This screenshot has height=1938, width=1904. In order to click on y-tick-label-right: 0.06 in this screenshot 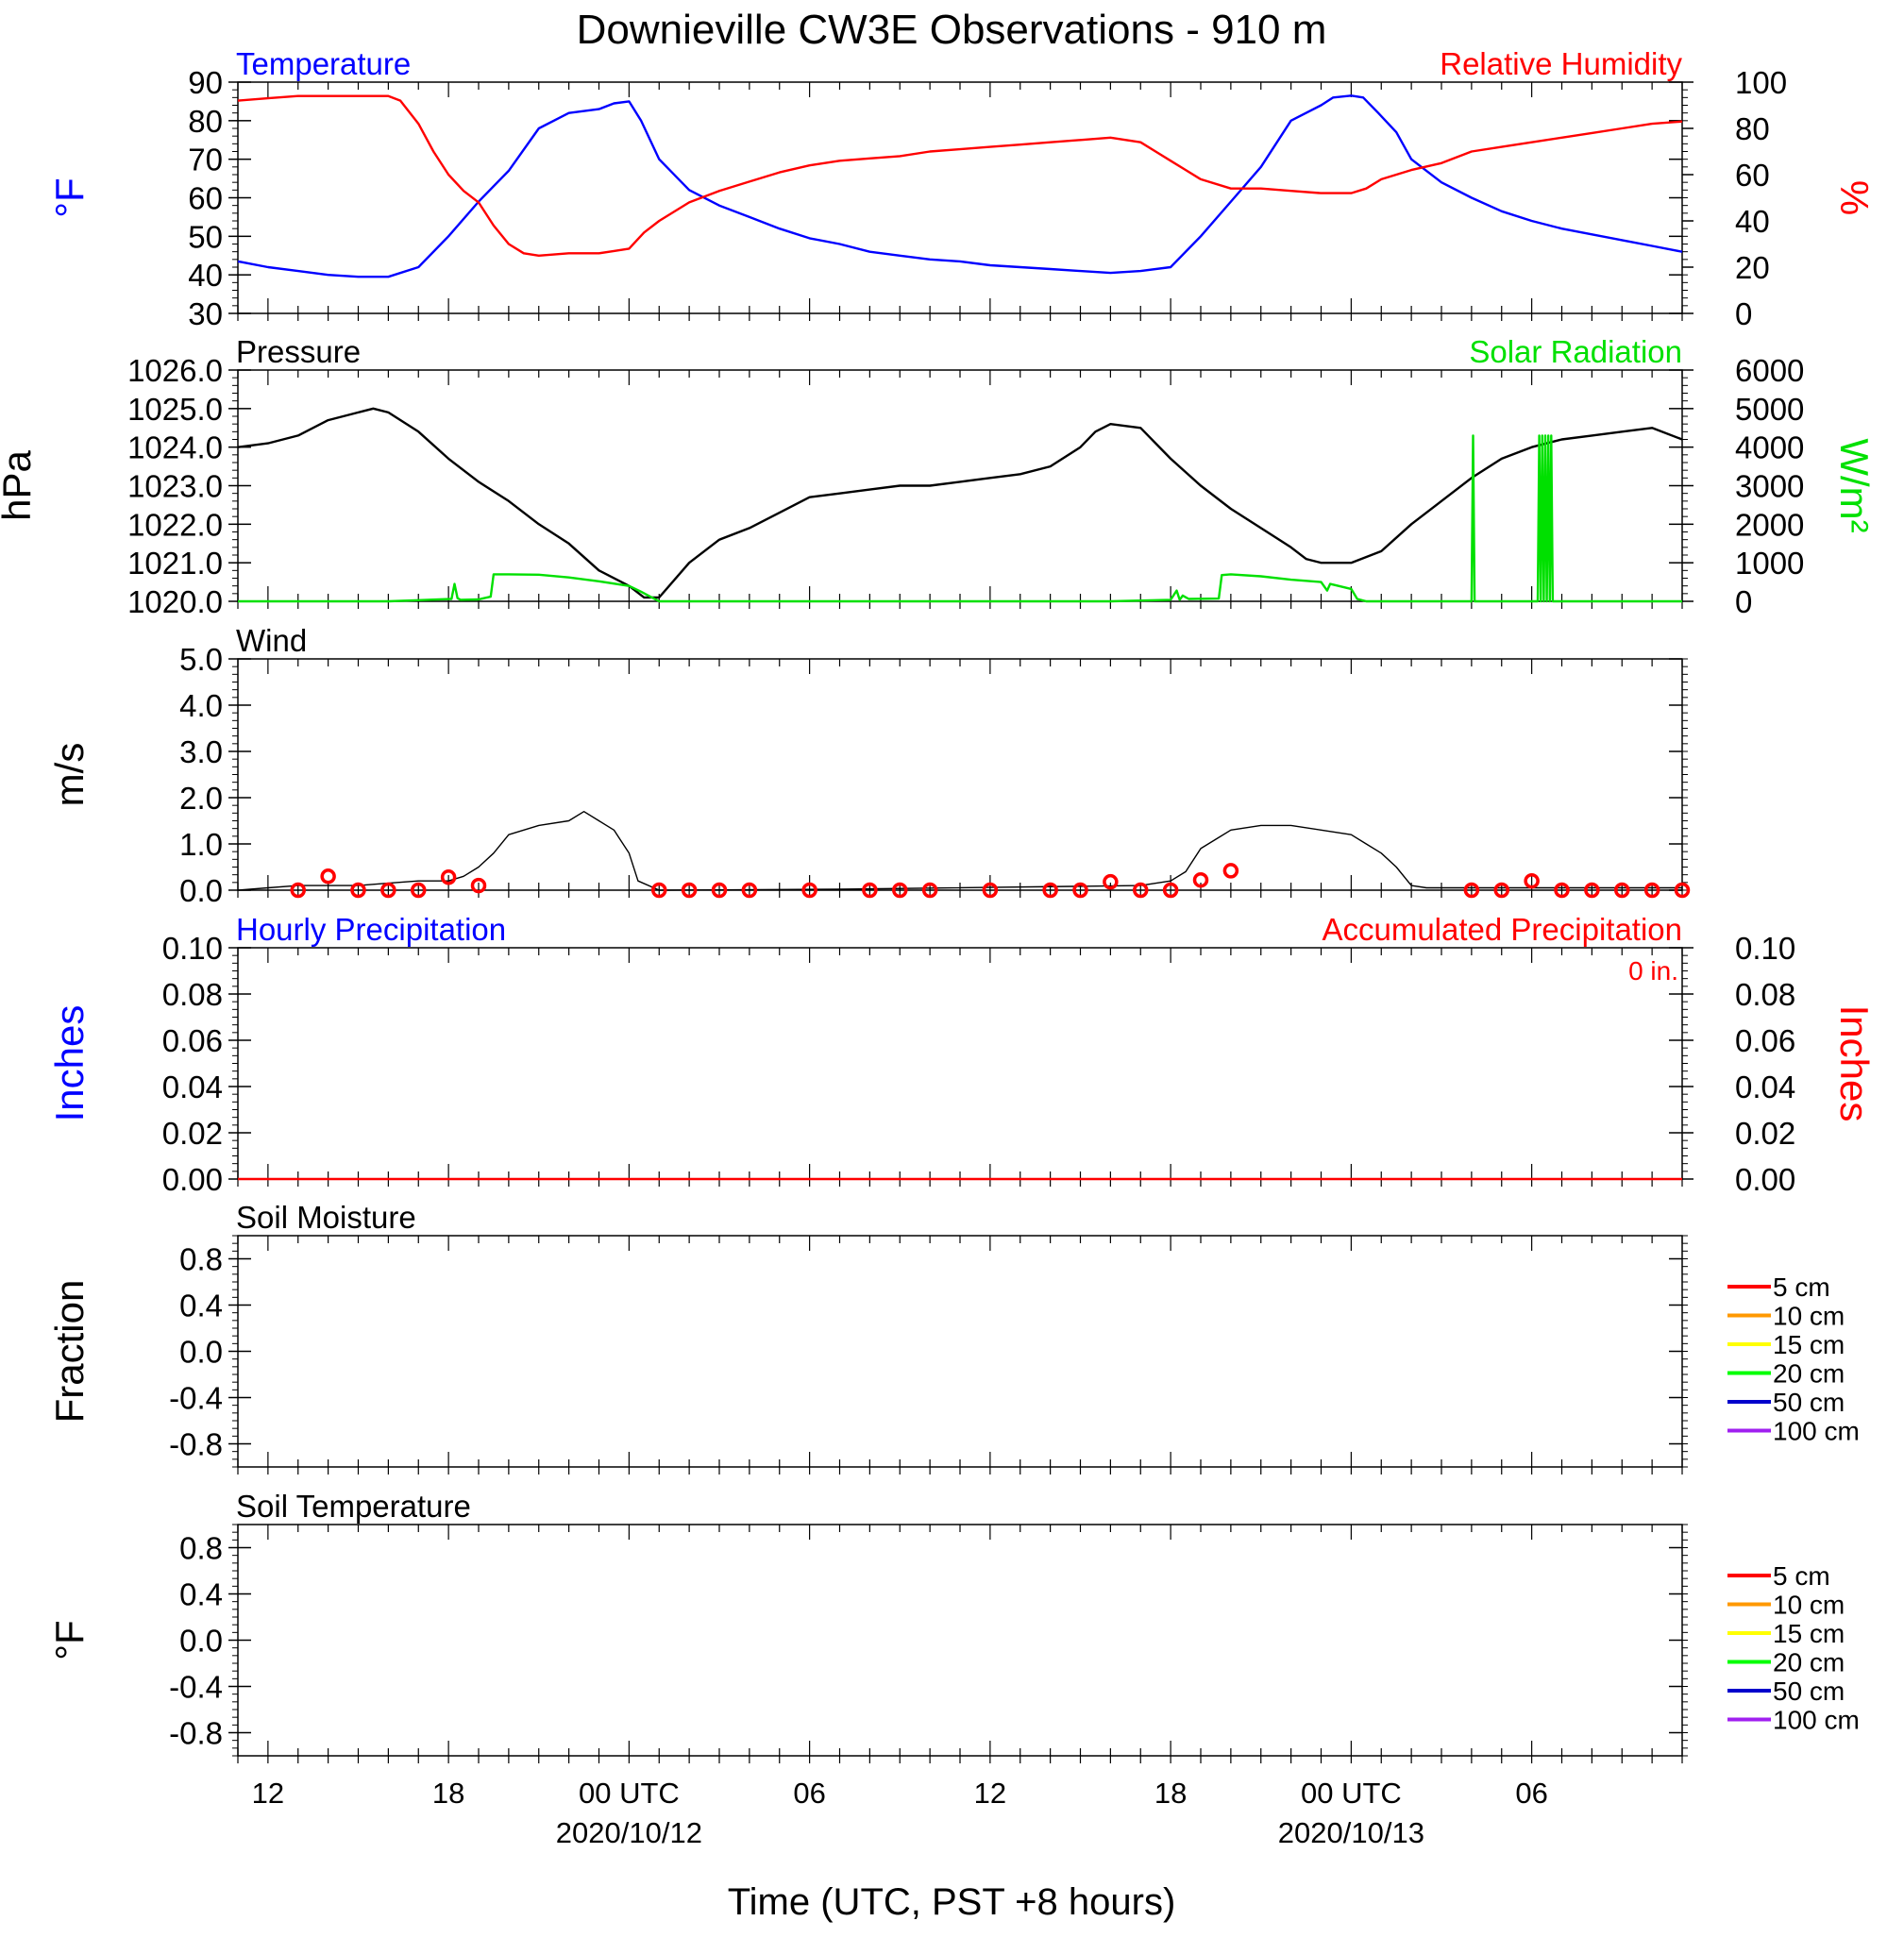, I will do `click(1765, 1040)`.